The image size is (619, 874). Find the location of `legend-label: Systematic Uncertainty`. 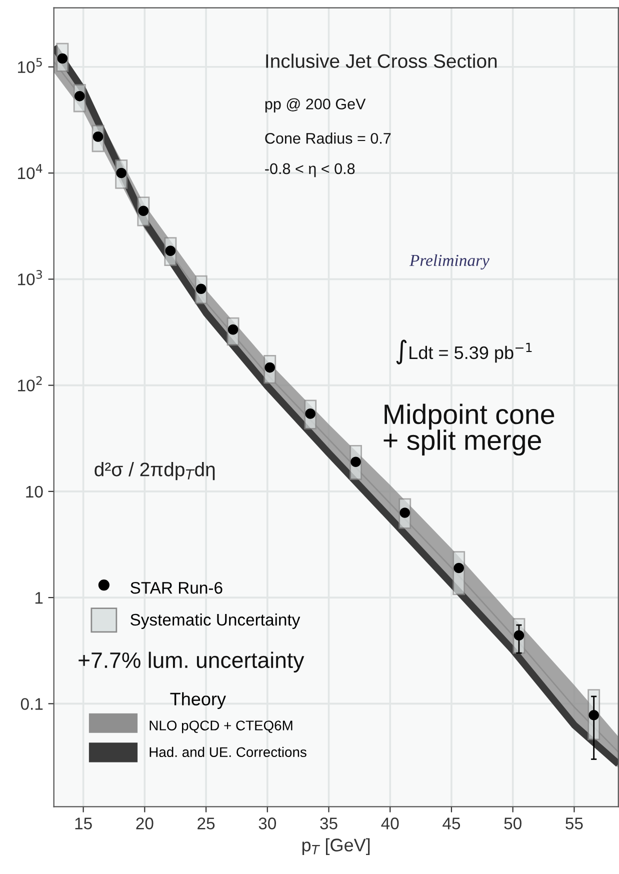

legend-label: Systematic Uncertainty is located at coordinates (215, 621).